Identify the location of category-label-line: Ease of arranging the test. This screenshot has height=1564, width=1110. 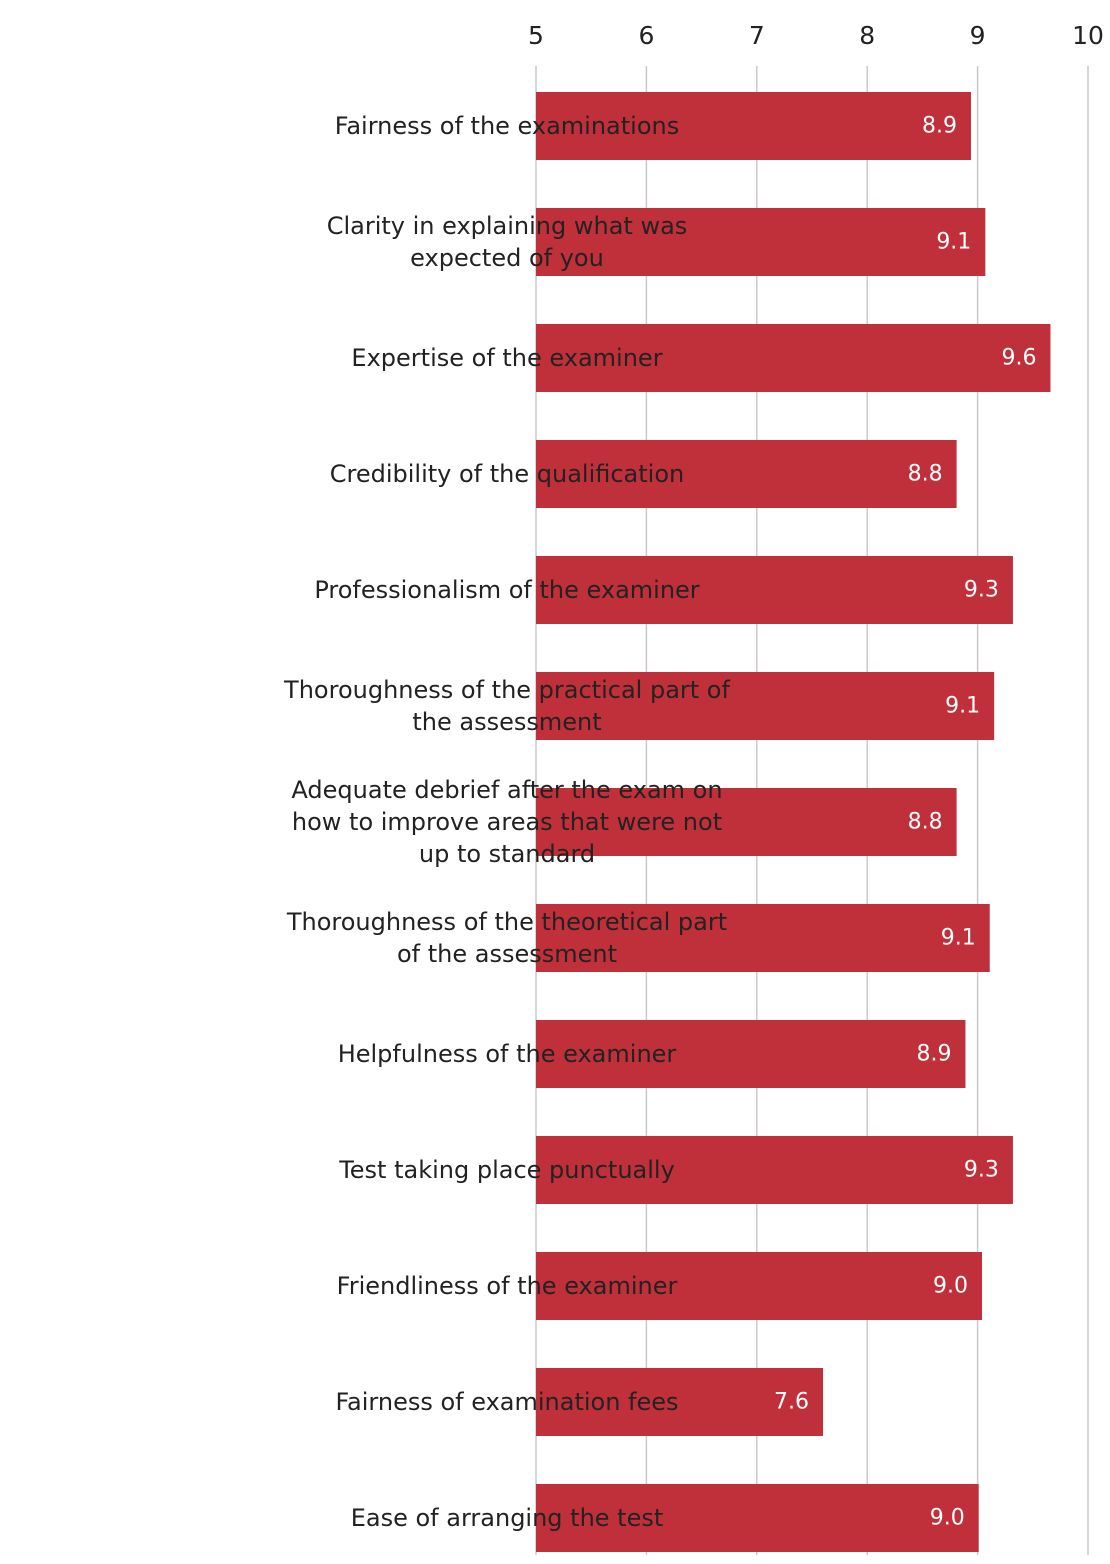
(507, 1518).